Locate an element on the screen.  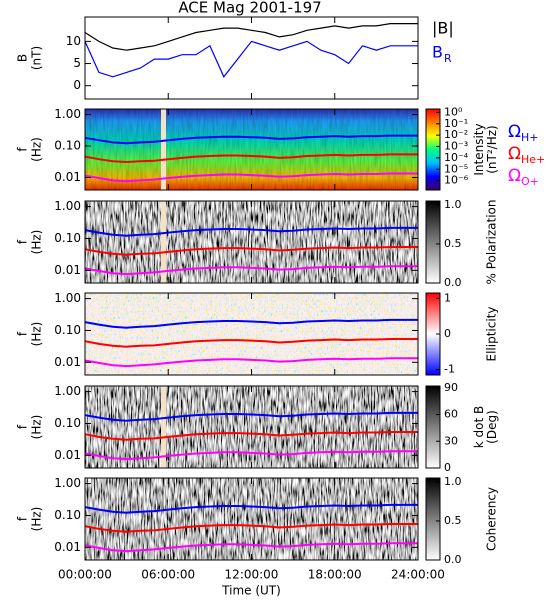
legend-subscript: R is located at coordinates (448, 58).